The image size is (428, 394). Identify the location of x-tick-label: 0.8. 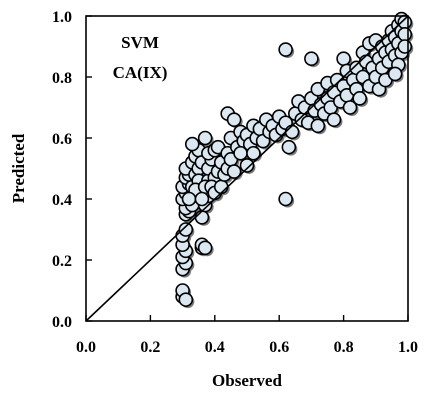
(344, 347).